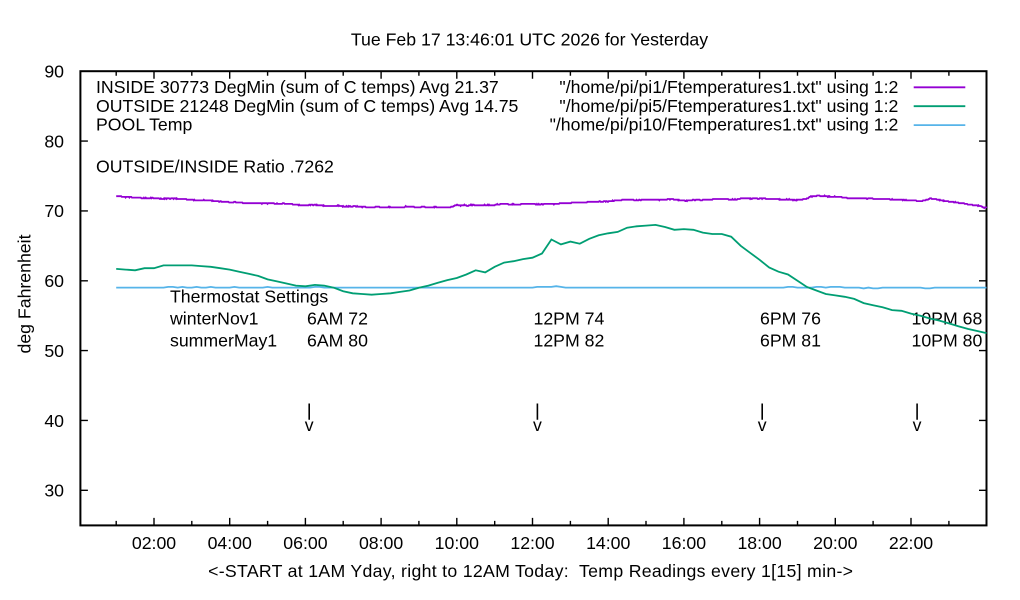 The image size is (1020, 600). I want to click on svg-text: summerMay1, so click(223, 341).